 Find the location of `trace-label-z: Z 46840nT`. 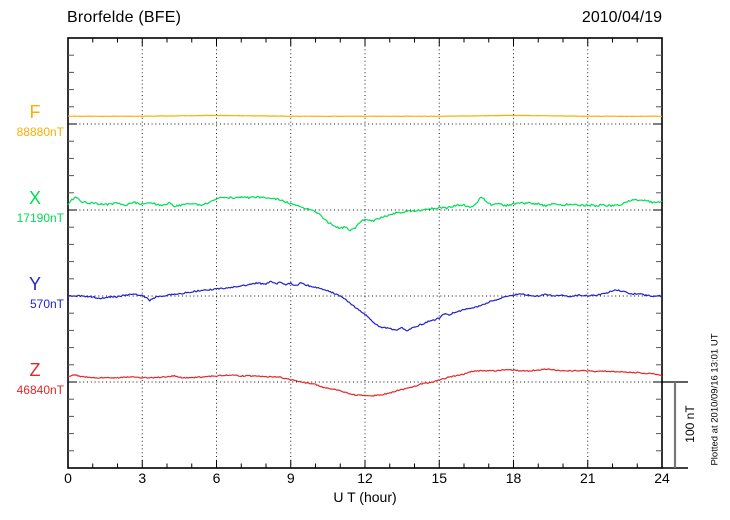

trace-label-z: Z 46840nT is located at coordinates (35, 379).